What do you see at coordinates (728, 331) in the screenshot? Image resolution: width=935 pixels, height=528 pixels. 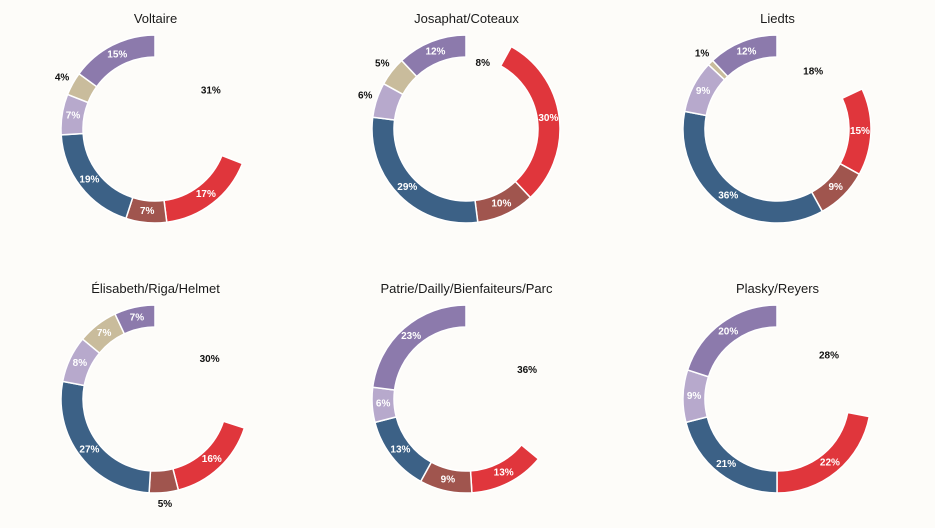 I see `slice-percent-label: 20%` at bounding box center [728, 331].